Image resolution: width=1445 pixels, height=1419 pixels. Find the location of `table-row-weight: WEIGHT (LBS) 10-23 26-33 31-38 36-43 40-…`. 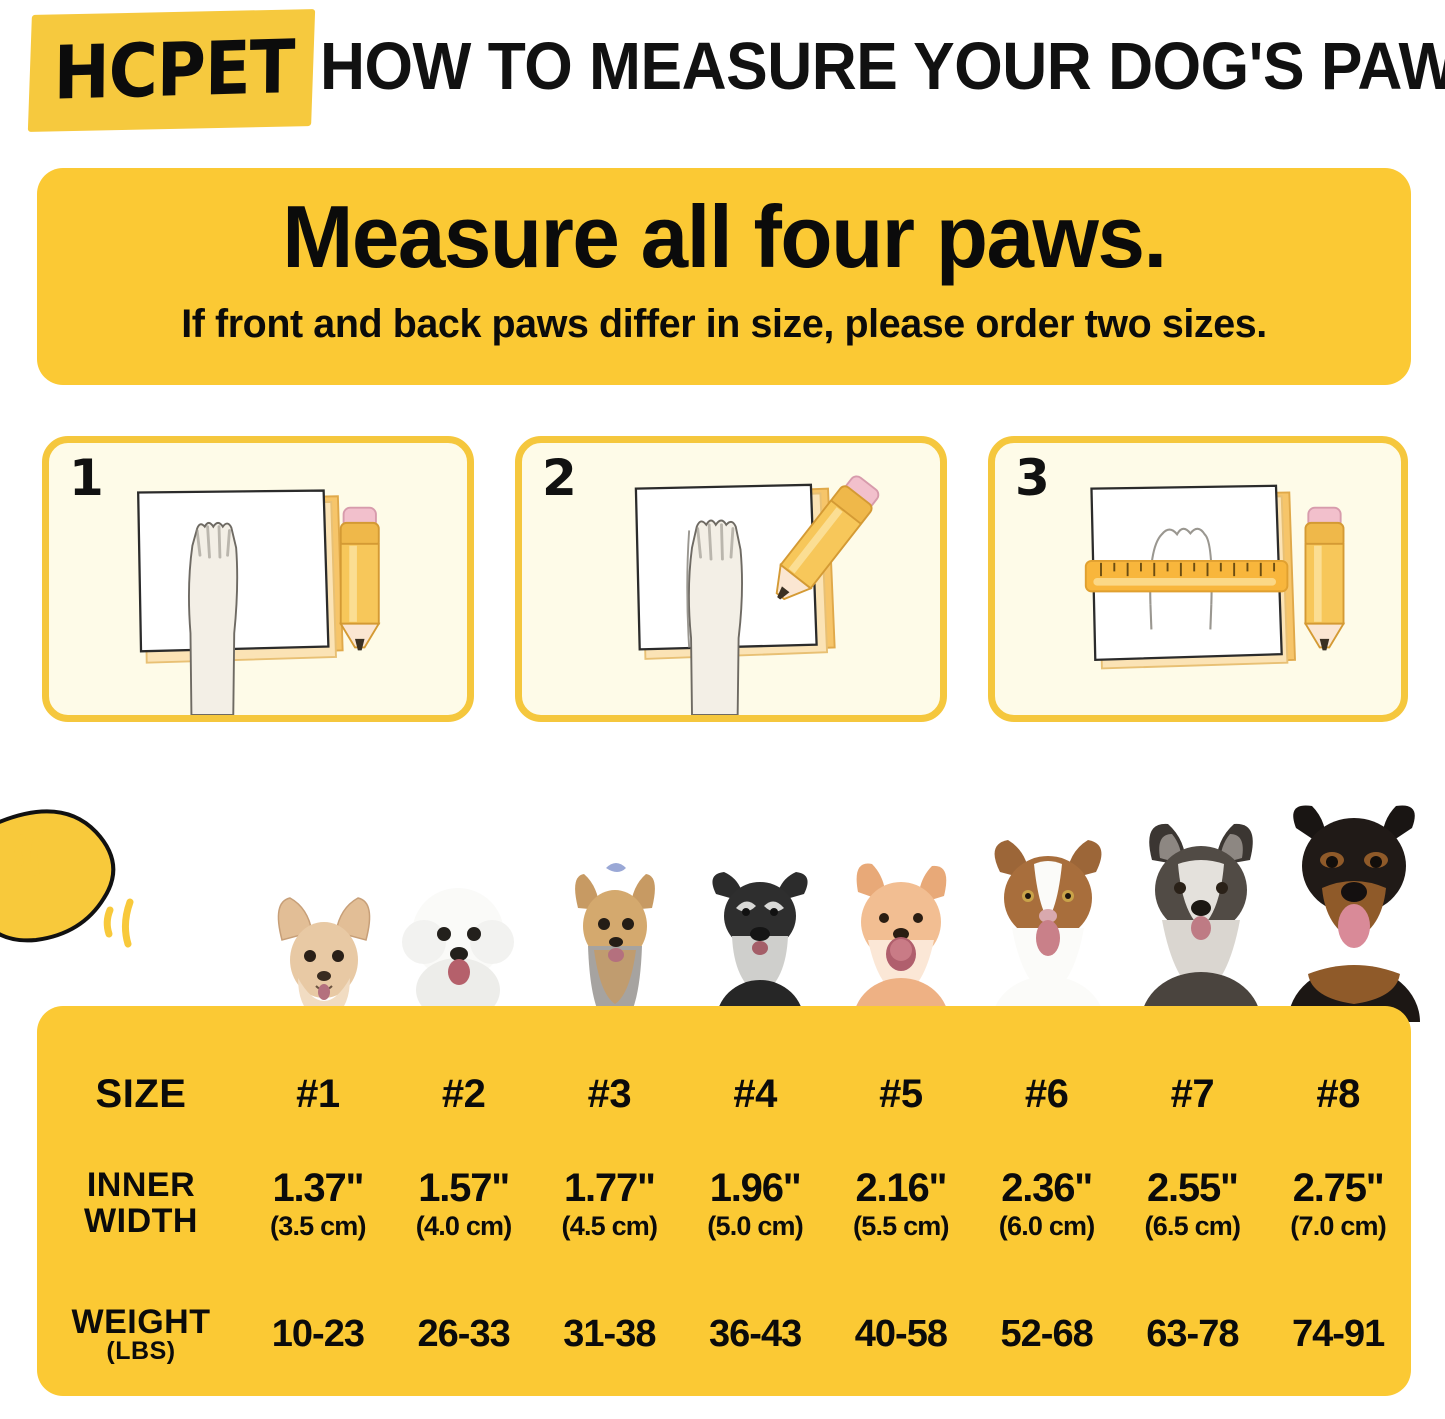

table-row-weight: WEIGHT (LBS) 10-23 26-33 31-38 36-43 40-… is located at coordinates (724, 1334).